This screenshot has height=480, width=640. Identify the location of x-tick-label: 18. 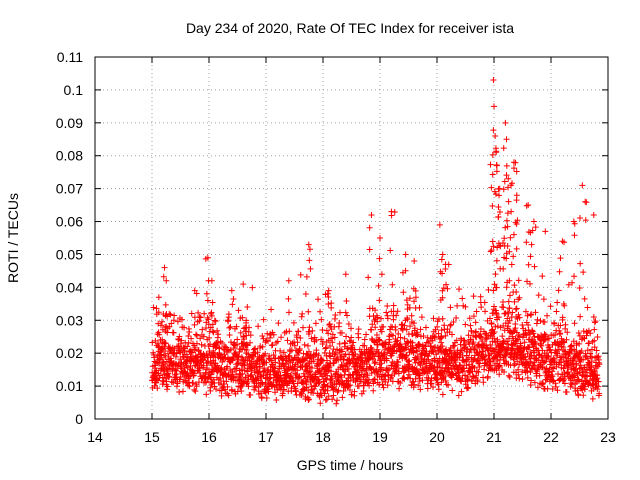
(323, 437).